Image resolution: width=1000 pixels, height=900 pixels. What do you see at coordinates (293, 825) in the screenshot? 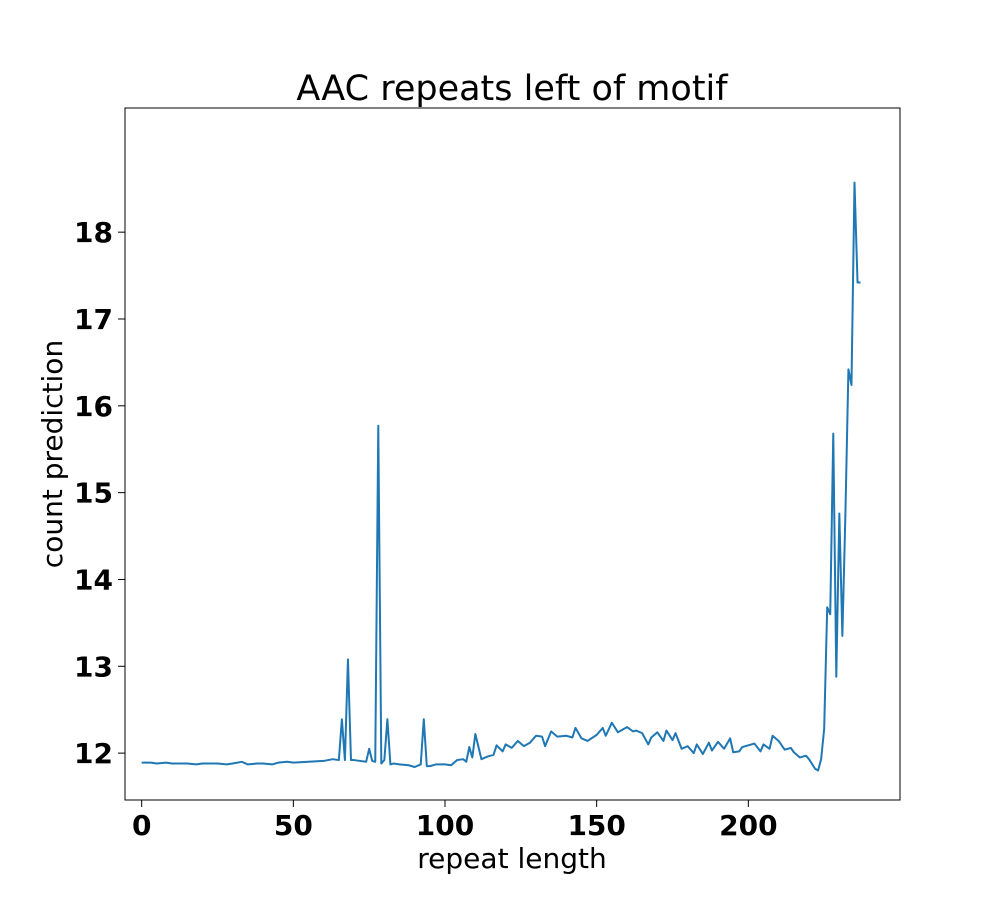
I see `x-tick-label: 50` at bounding box center [293, 825].